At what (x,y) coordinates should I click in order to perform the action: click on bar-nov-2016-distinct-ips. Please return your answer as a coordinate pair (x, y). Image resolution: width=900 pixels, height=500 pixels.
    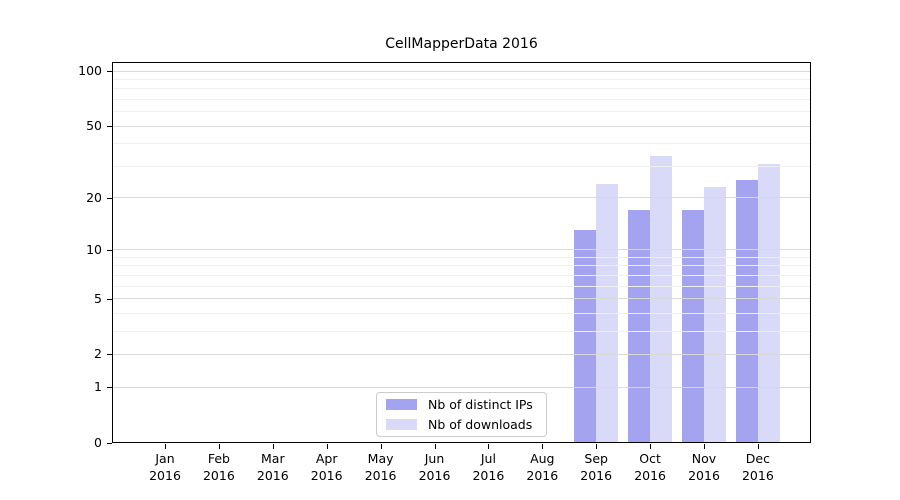
    Looking at the image, I should click on (693, 326).